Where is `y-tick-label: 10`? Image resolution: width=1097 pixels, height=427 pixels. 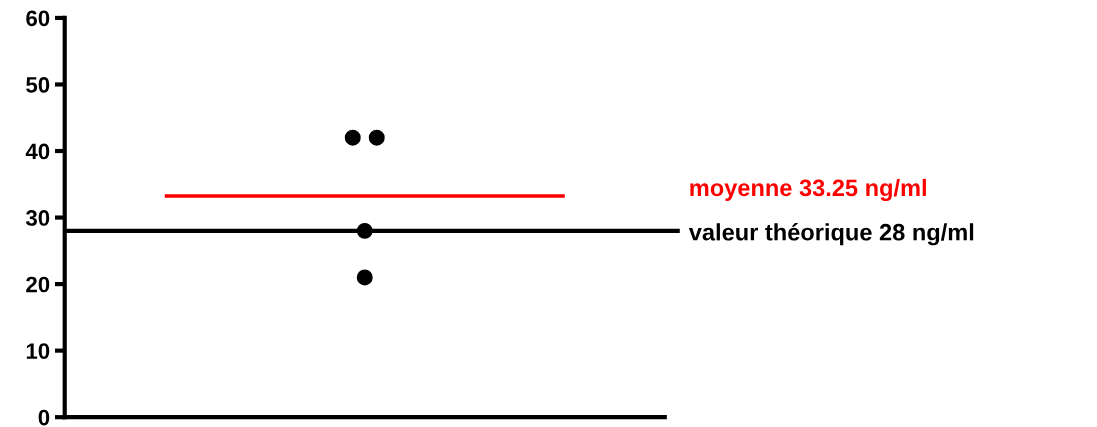 y-tick-label: 10 is located at coordinates (38, 351).